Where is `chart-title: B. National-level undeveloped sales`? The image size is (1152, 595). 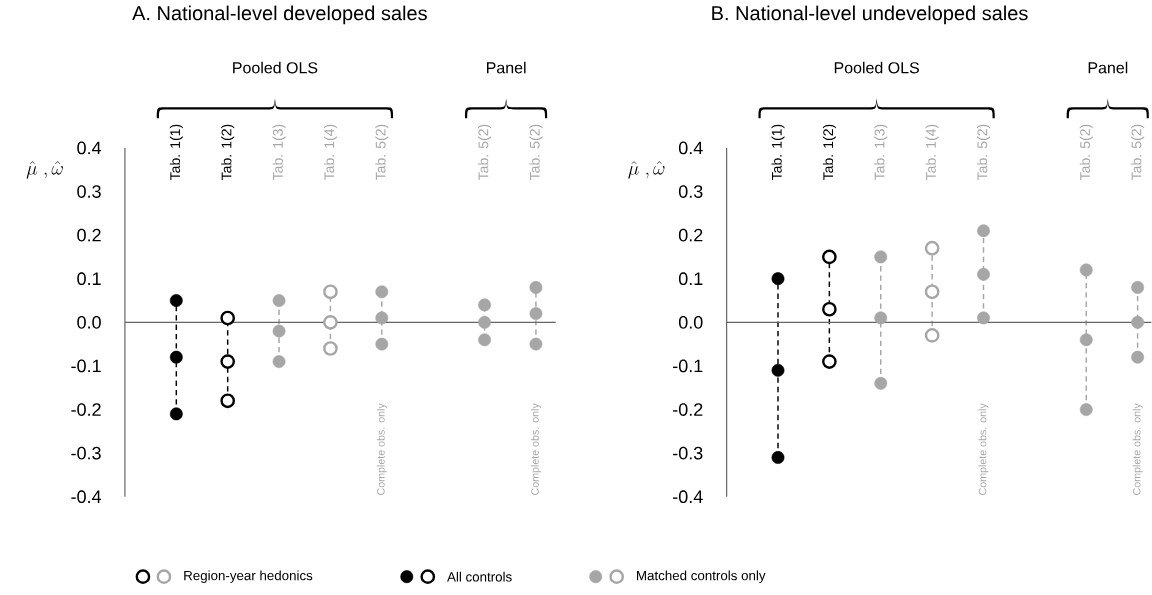 chart-title: B. National-level undeveloped sales is located at coordinates (870, 15).